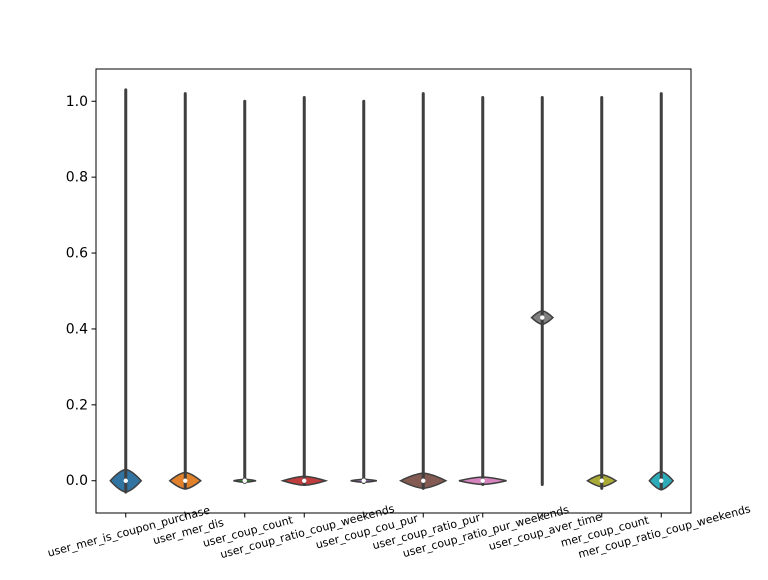 Image resolution: width=768 pixels, height=580 pixels. What do you see at coordinates (363, 292) in the screenshot?
I see `violin-user_coup_cou_pur` at bounding box center [363, 292].